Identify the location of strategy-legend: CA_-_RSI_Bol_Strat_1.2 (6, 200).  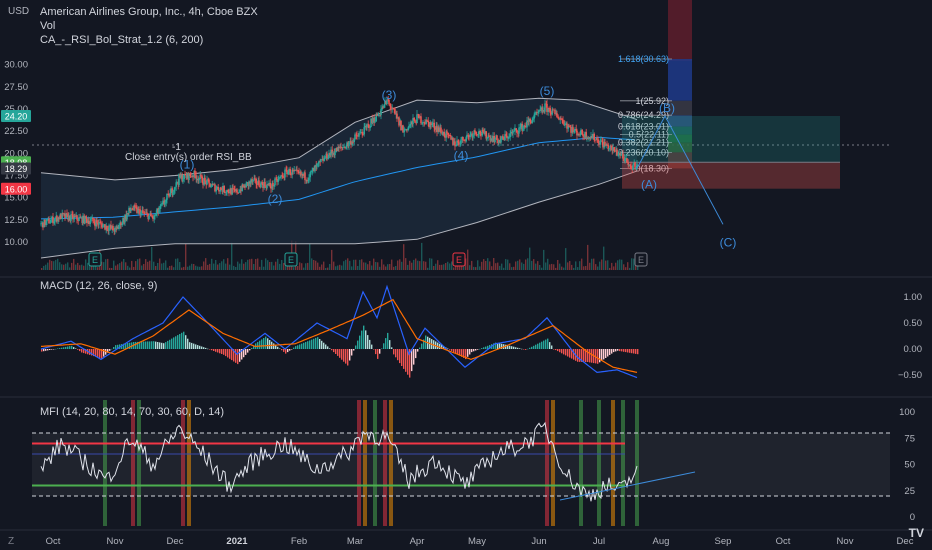
(122, 40).